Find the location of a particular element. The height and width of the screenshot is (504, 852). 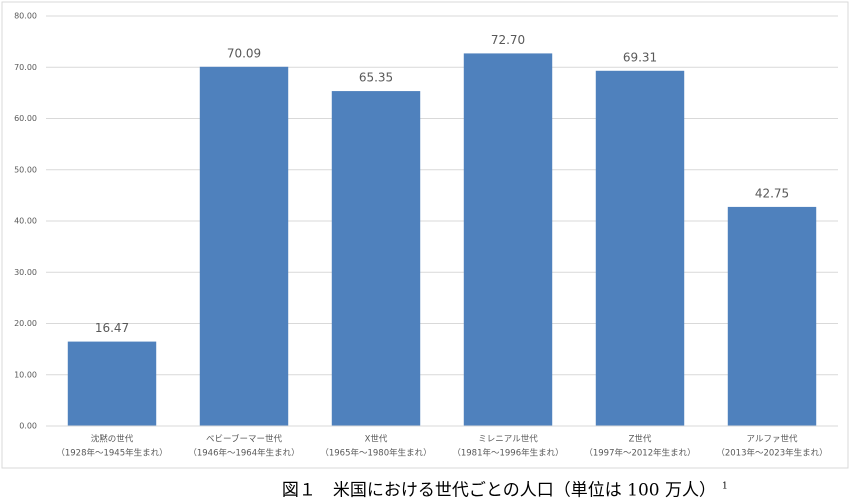

x-tick-sublabel: （1928年～1945年生まれ） is located at coordinates (111, 453).